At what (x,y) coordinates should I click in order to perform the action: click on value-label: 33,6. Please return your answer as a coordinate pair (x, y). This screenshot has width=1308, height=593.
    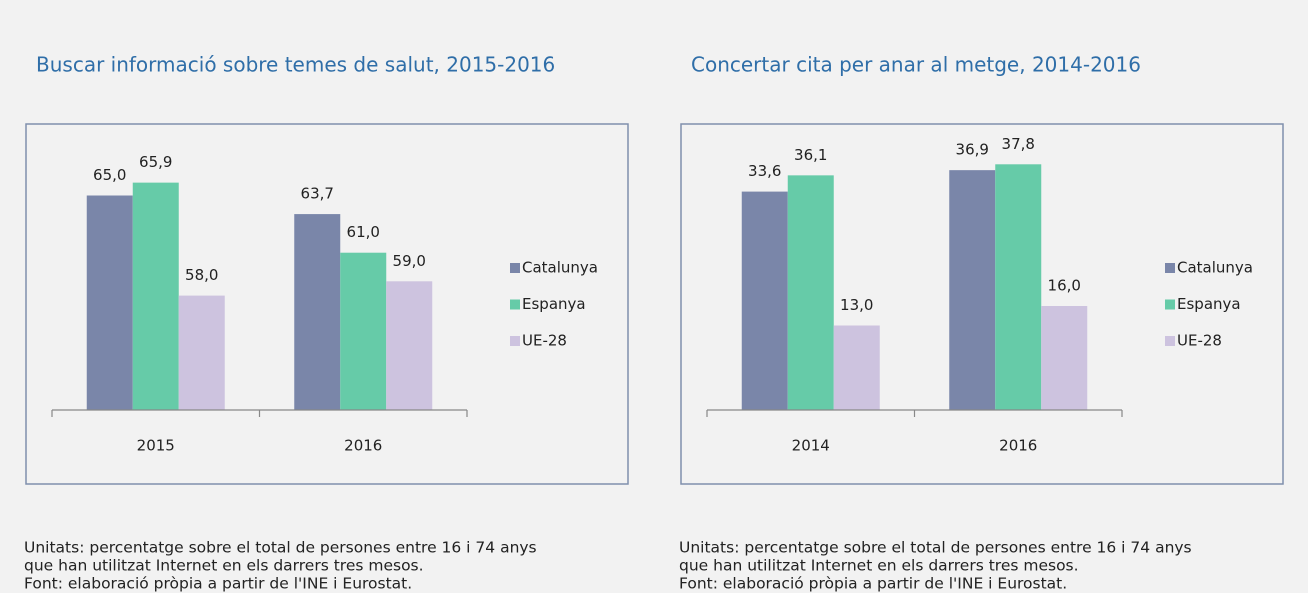
    Looking at the image, I should click on (764, 171).